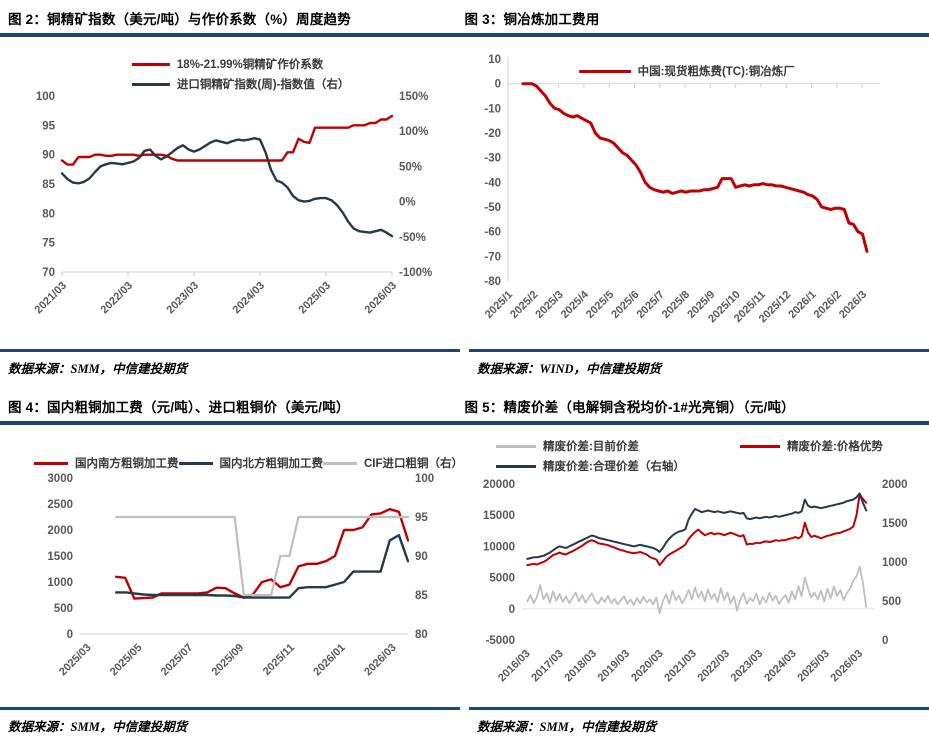 The image size is (929, 745). Describe the element at coordinates (600, 305) in the screenshot. I see `x-axis-label: 2025/5` at that location.